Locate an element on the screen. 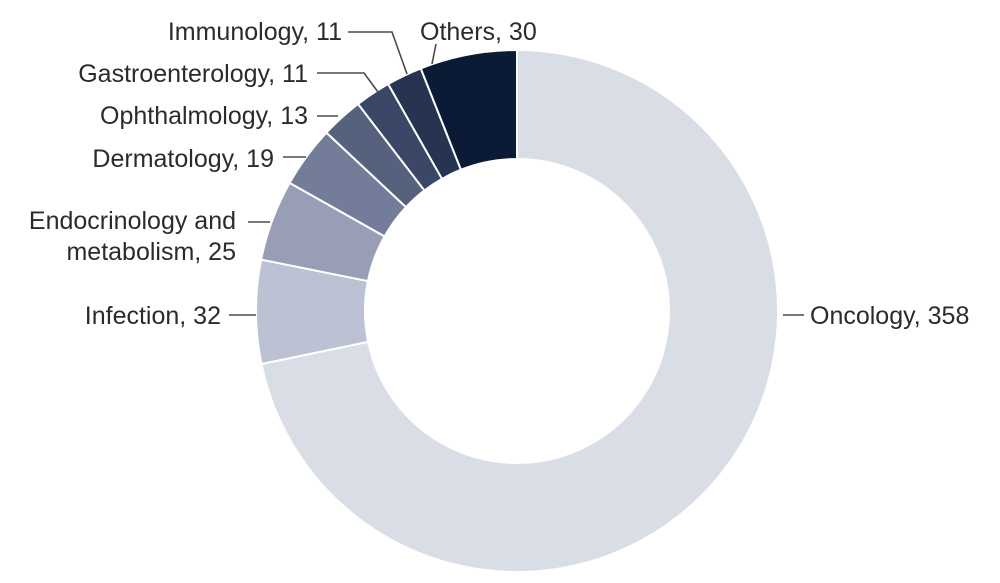 This screenshot has height=583, width=1000. data-label-gastroenterology: Gastroenterology, 11 is located at coordinates (193, 74).